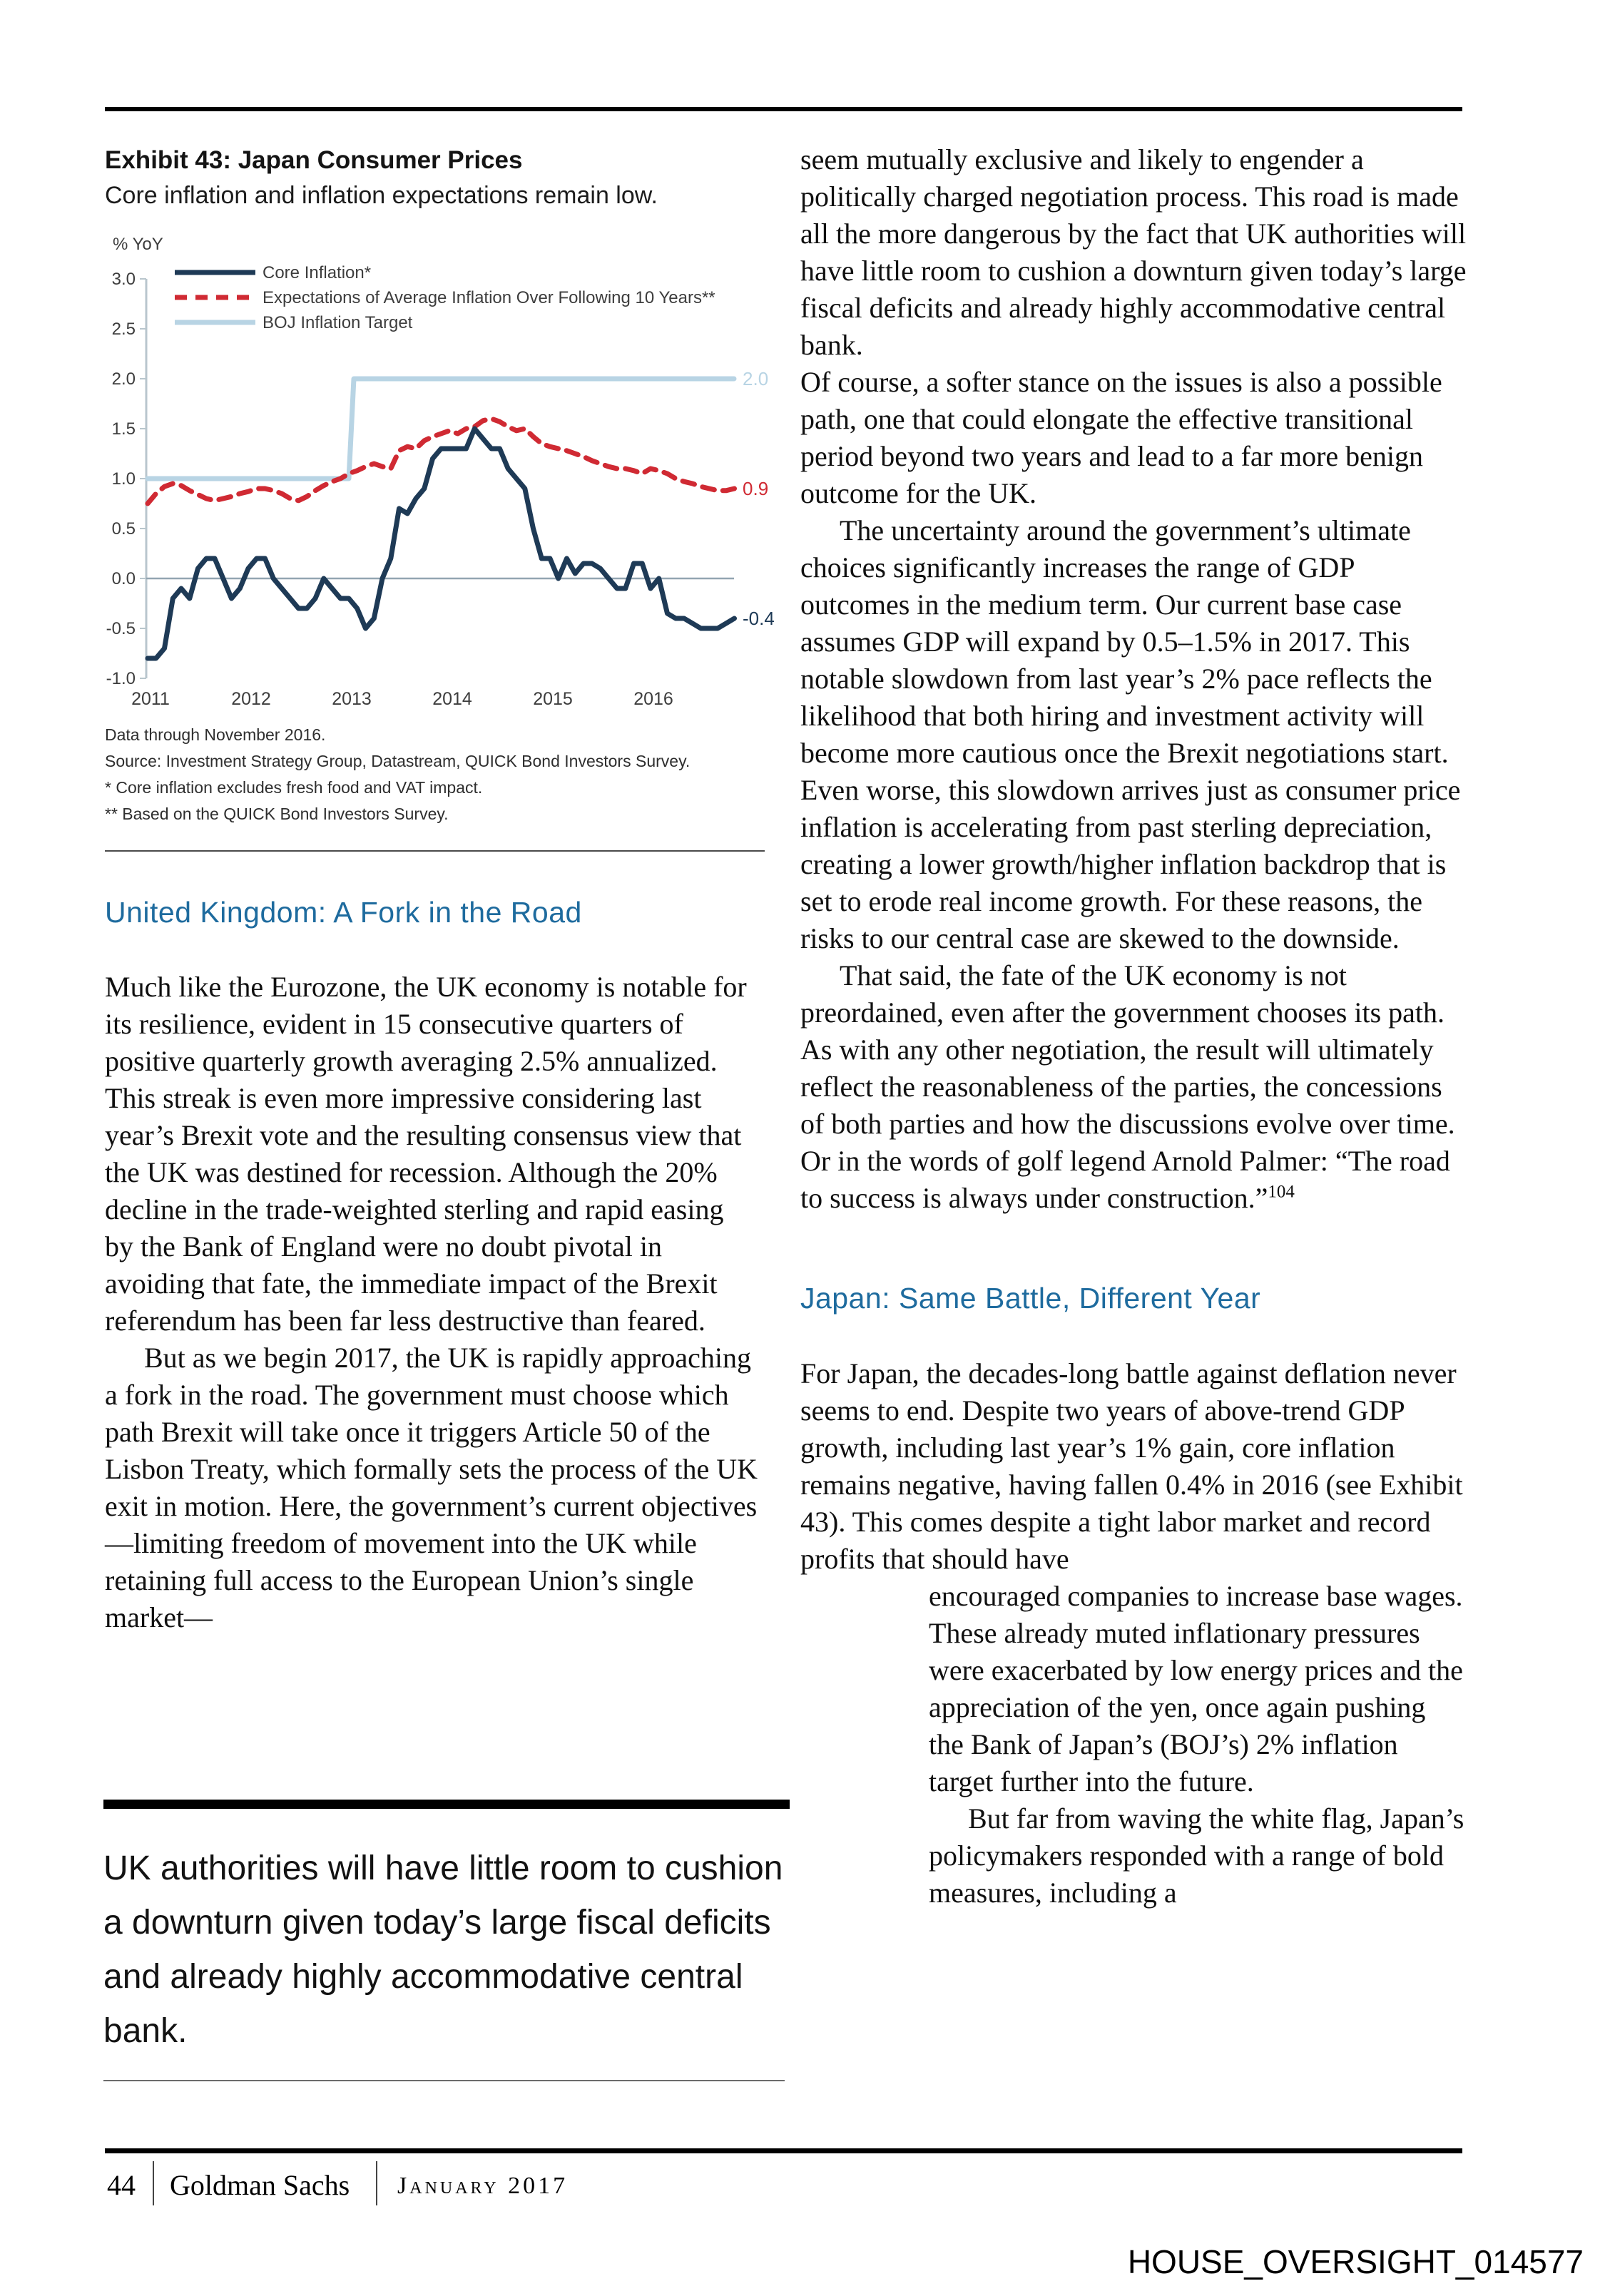 This screenshot has height=2296, width=1605. What do you see at coordinates (784, 2150) in the screenshot?
I see `footer-rule` at bounding box center [784, 2150].